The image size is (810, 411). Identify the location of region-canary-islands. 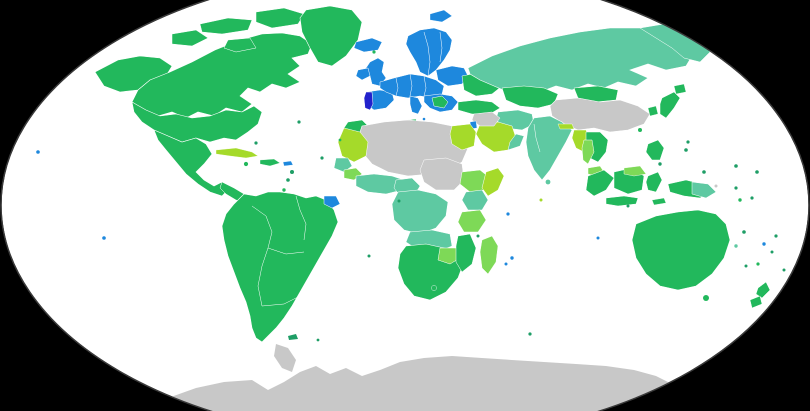
(340, 140).